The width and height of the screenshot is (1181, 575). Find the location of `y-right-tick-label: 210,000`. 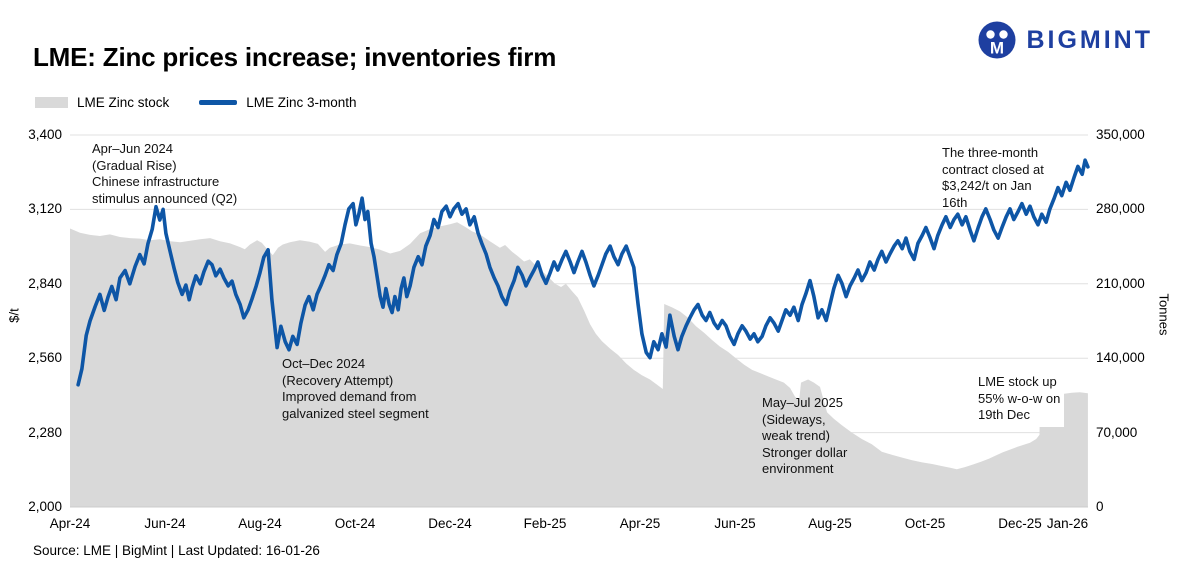

y-right-tick-label: 210,000 is located at coordinates (1120, 283).